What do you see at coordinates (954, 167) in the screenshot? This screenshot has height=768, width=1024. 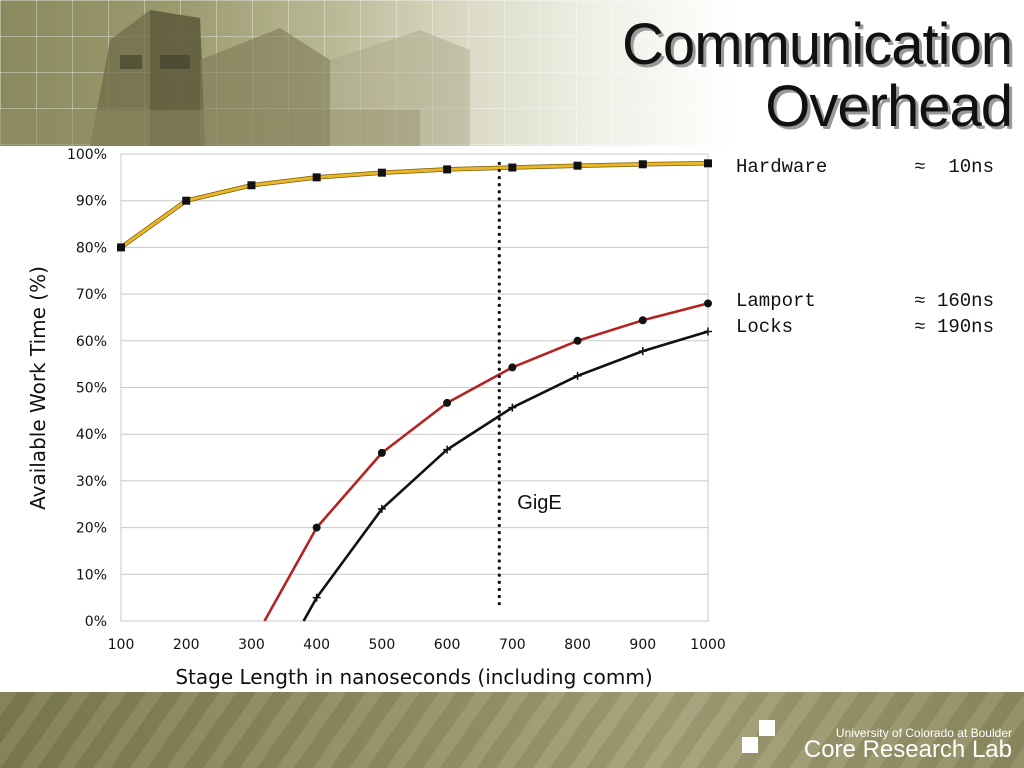 I see `note-value: ≈ 10ns` at bounding box center [954, 167].